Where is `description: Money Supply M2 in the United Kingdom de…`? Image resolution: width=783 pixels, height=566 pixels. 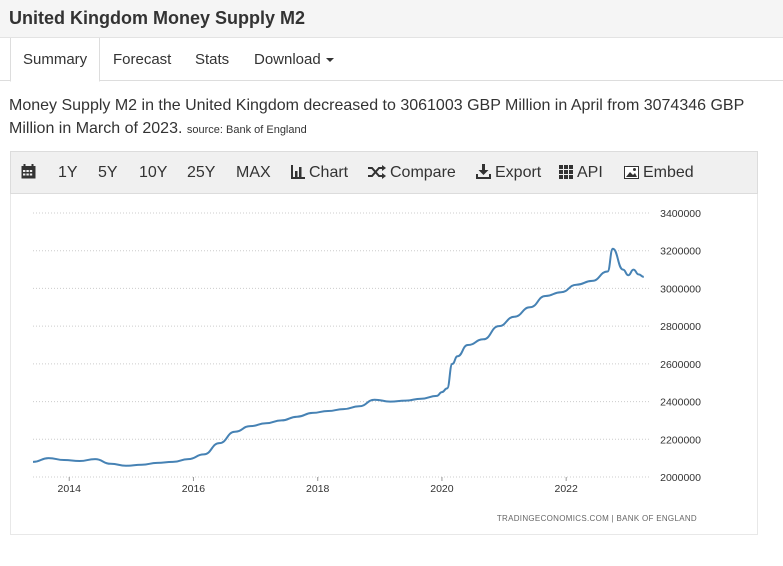
description: Money Supply M2 in the United Kingdom de… is located at coordinates (391, 118).